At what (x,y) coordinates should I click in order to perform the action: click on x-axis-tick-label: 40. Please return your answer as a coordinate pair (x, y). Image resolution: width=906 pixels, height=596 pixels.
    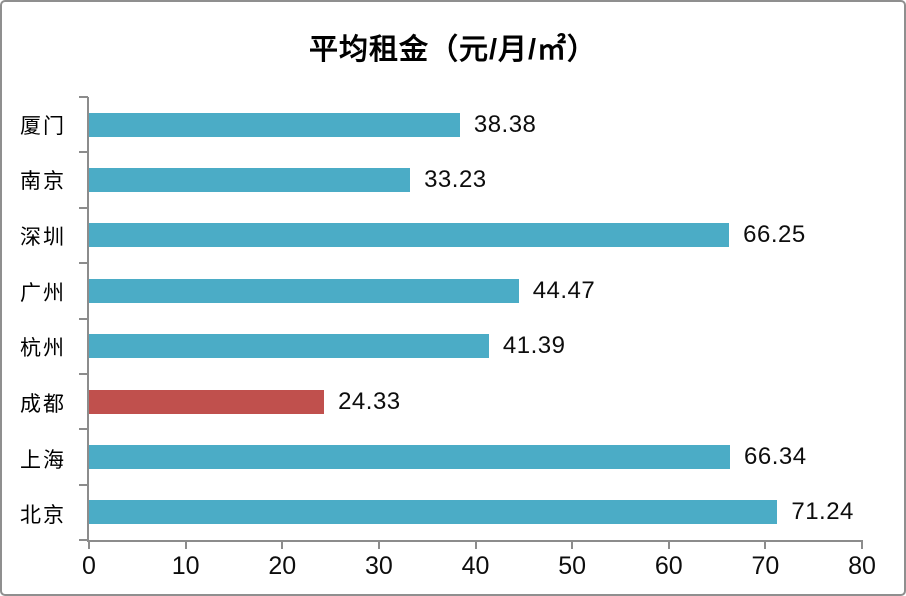
    Looking at the image, I should click on (475, 566).